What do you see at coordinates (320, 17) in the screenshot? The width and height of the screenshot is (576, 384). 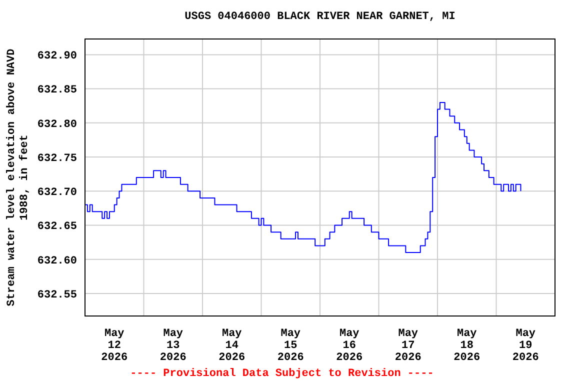 I see `chart-title: USGS 04046000 BLACK RIVER NEAR GARNET, MI` at bounding box center [320, 17].